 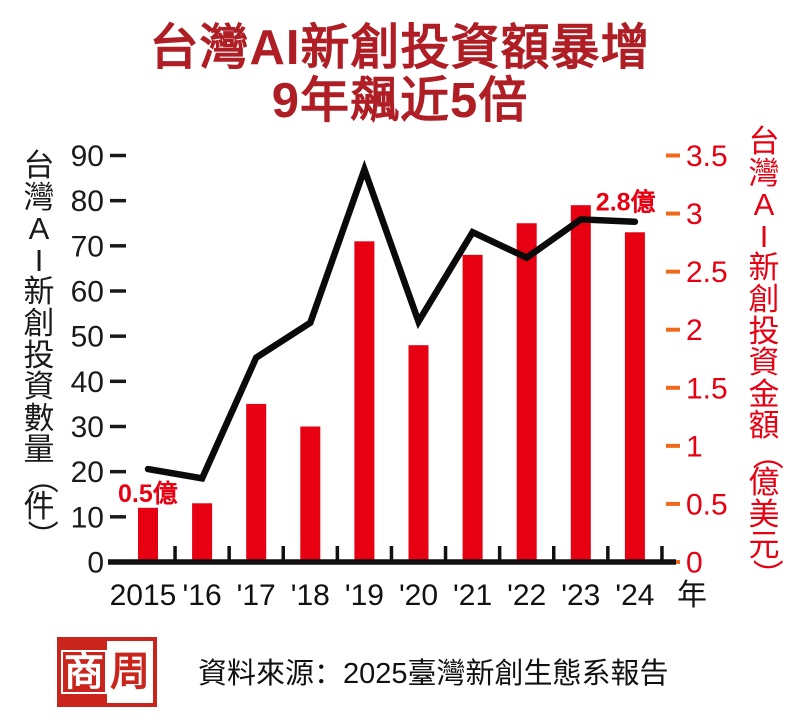 What do you see at coordinates (256, 595) in the screenshot?
I see `x-tick-label: '17` at bounding box center [256, 595].